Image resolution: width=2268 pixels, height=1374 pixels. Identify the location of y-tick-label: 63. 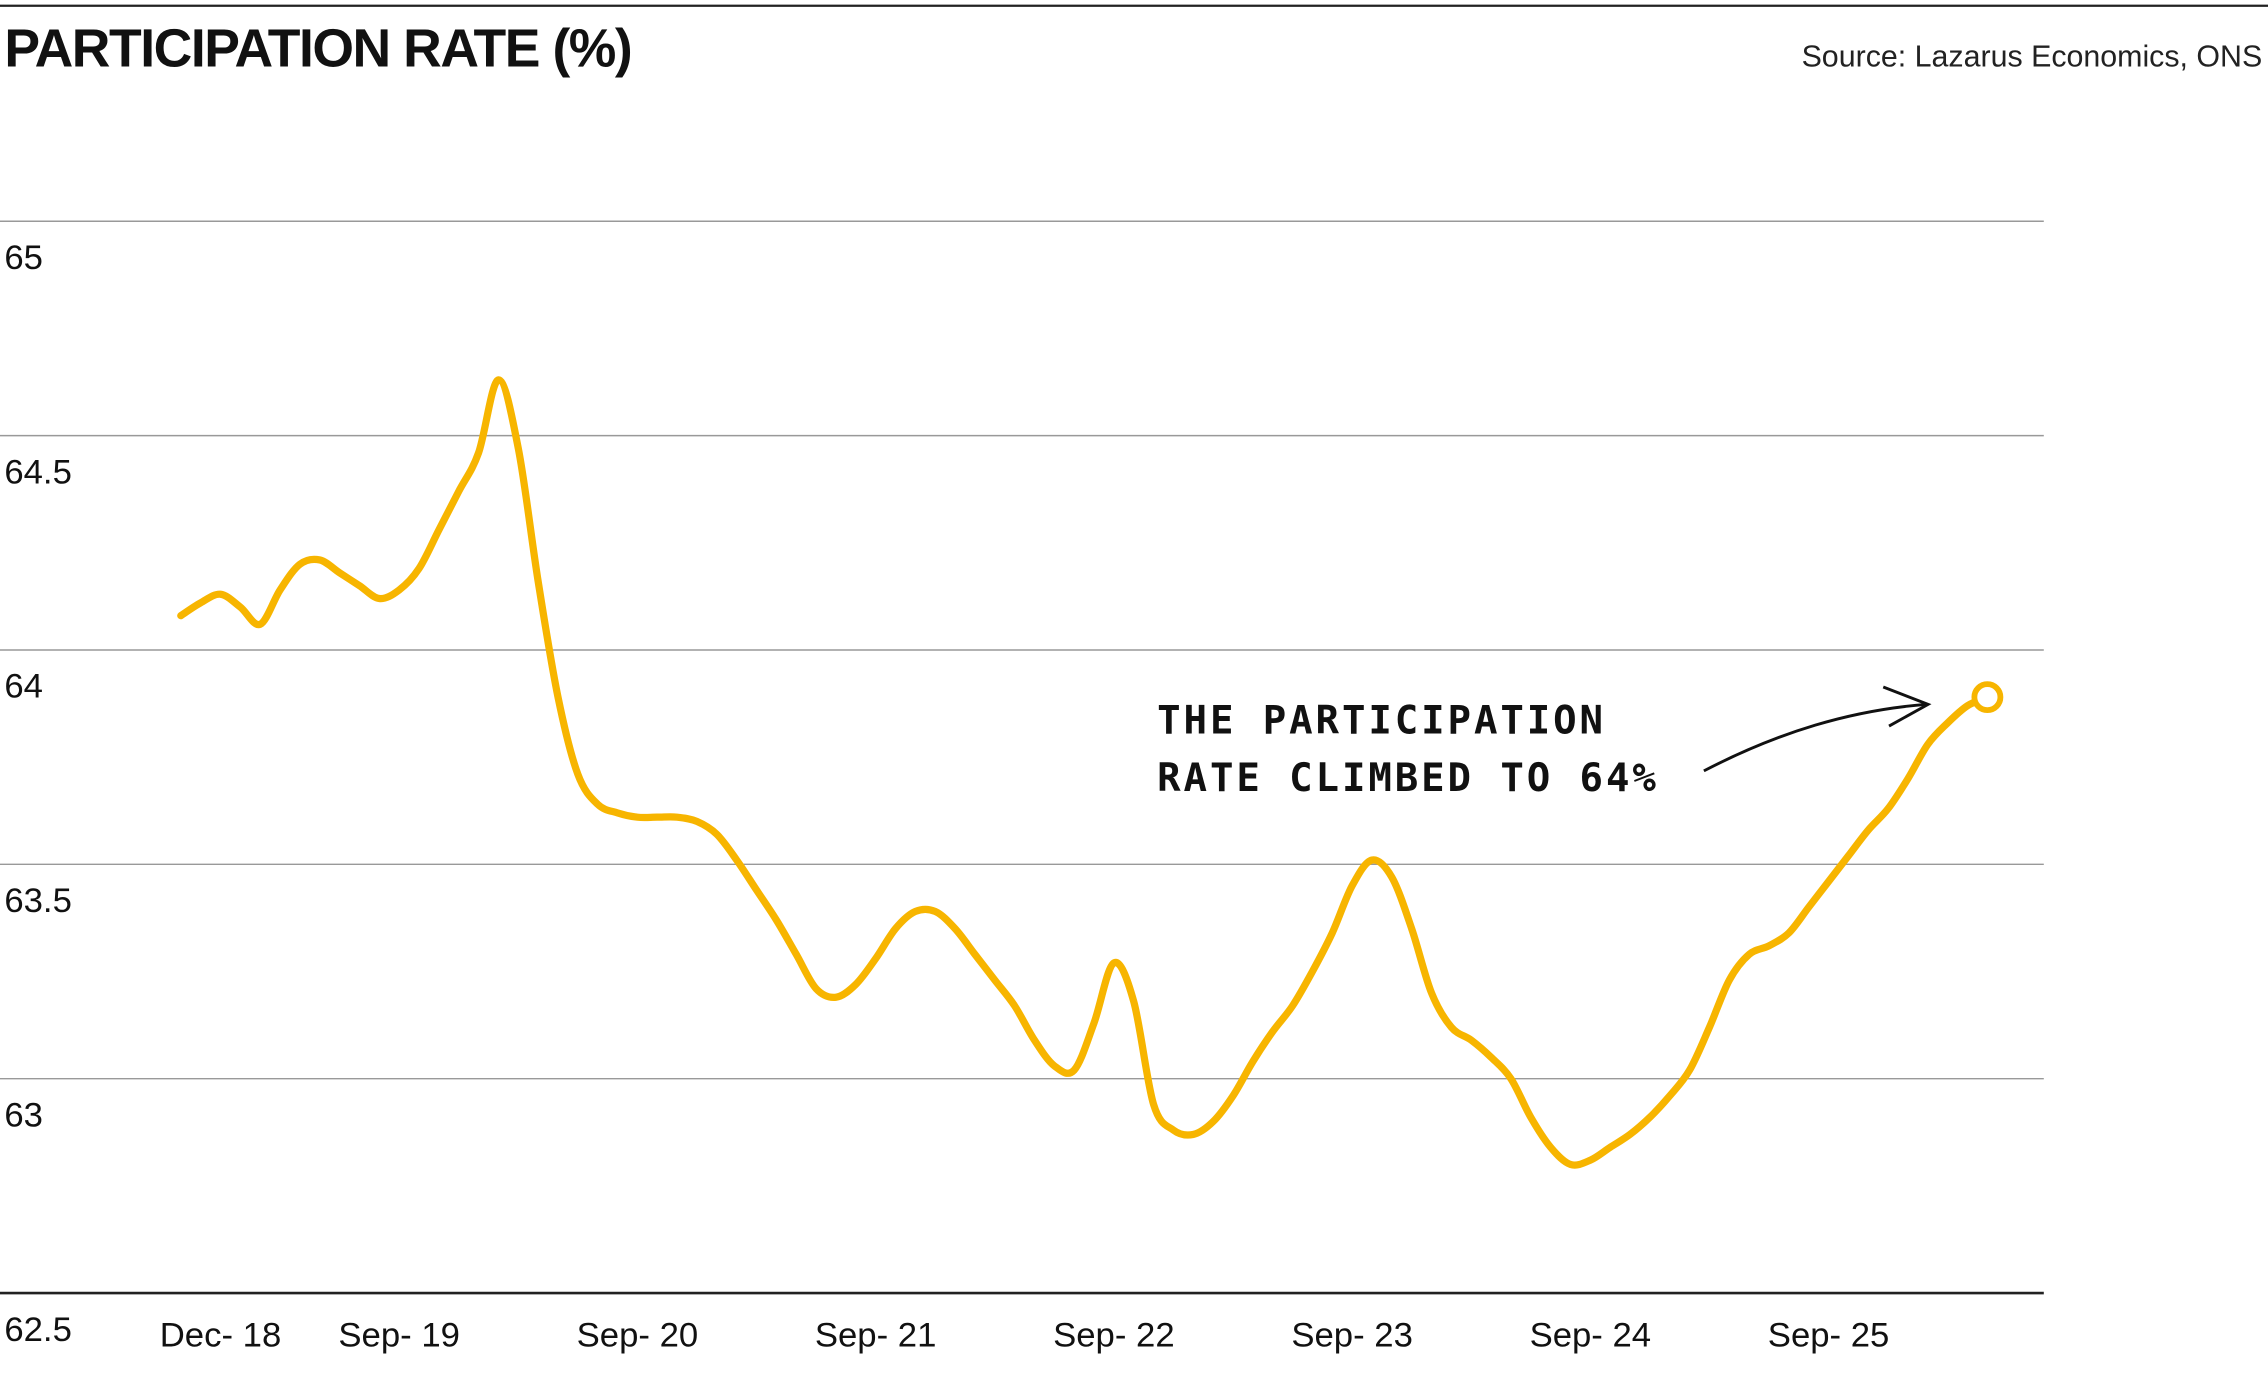
(23, 1115).